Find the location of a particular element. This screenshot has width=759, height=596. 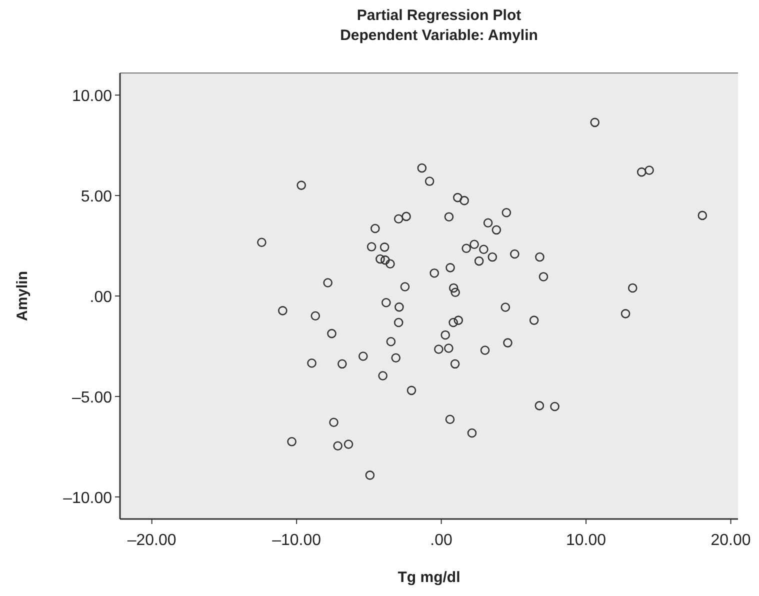

x-tick-label: 10.00 is located at coordinates (586, 540).